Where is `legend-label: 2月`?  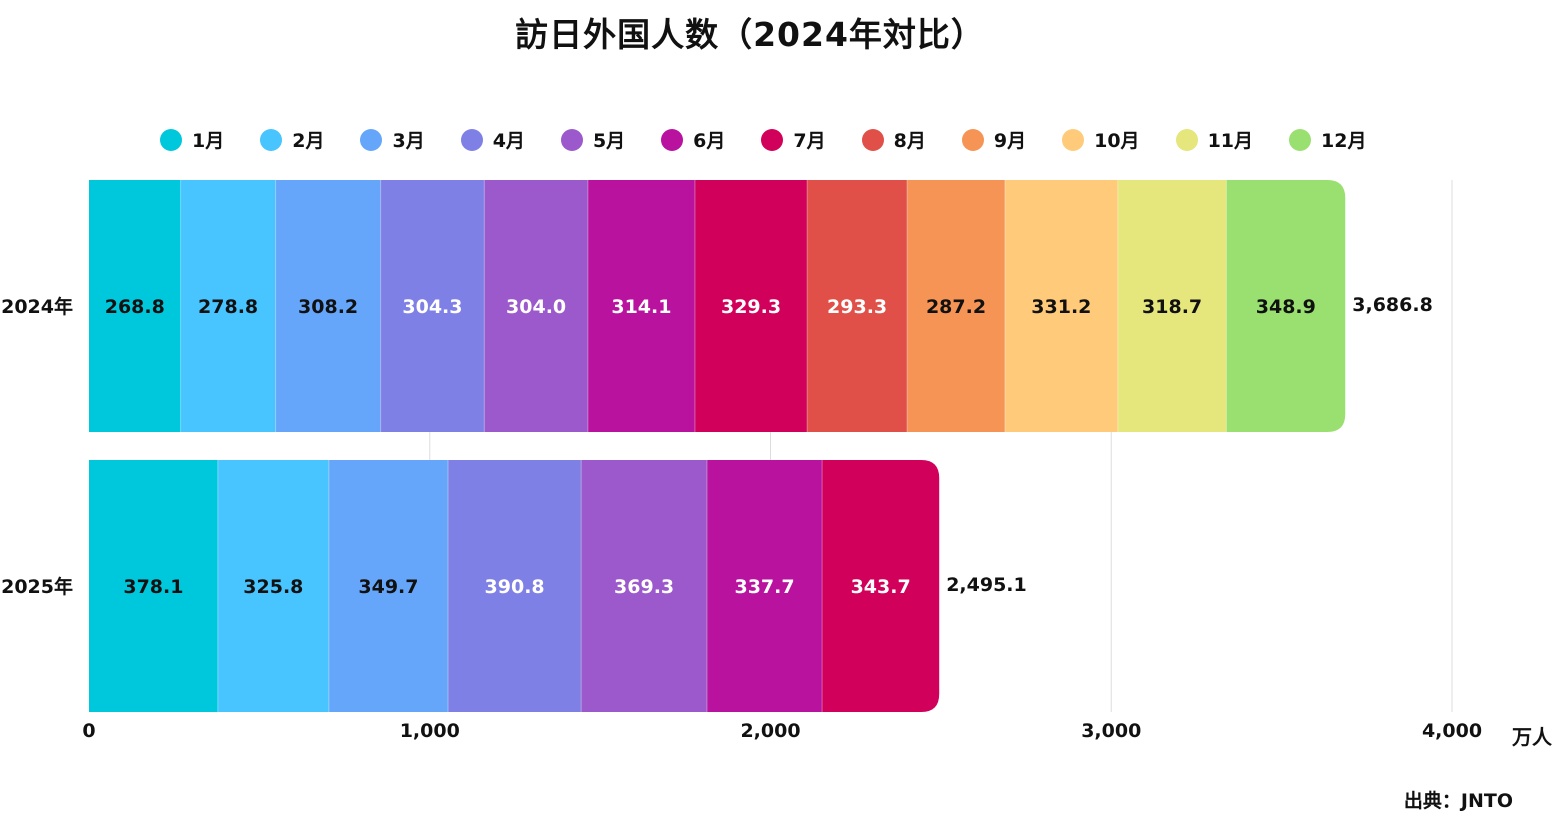
legend-label: 2月 is located at coordinates (308, 141).